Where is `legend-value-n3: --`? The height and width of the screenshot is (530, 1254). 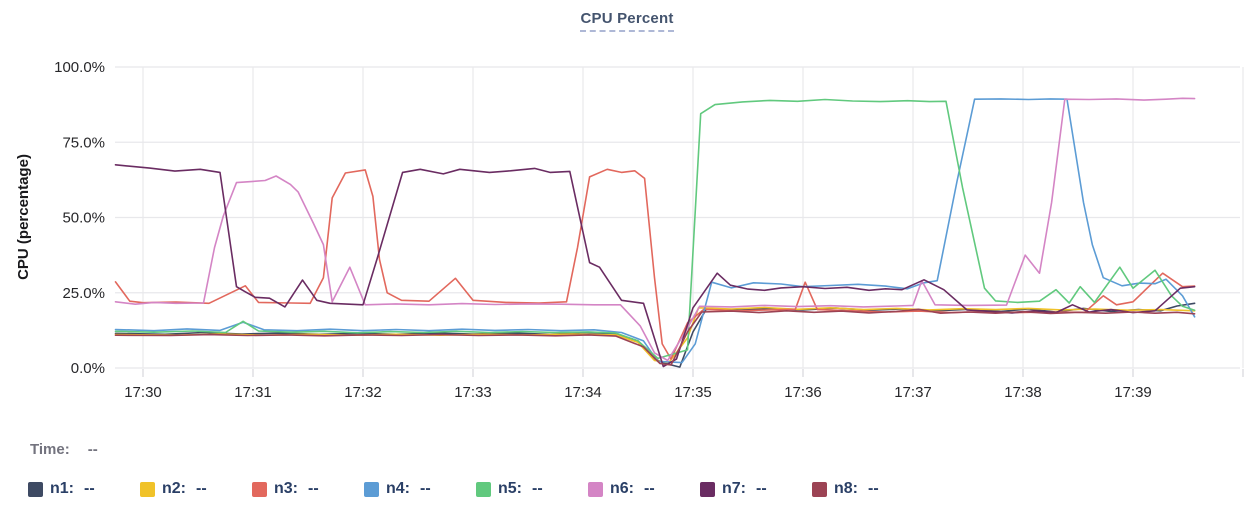
legend-value-n3: -- is located at coordinates (313, 488).